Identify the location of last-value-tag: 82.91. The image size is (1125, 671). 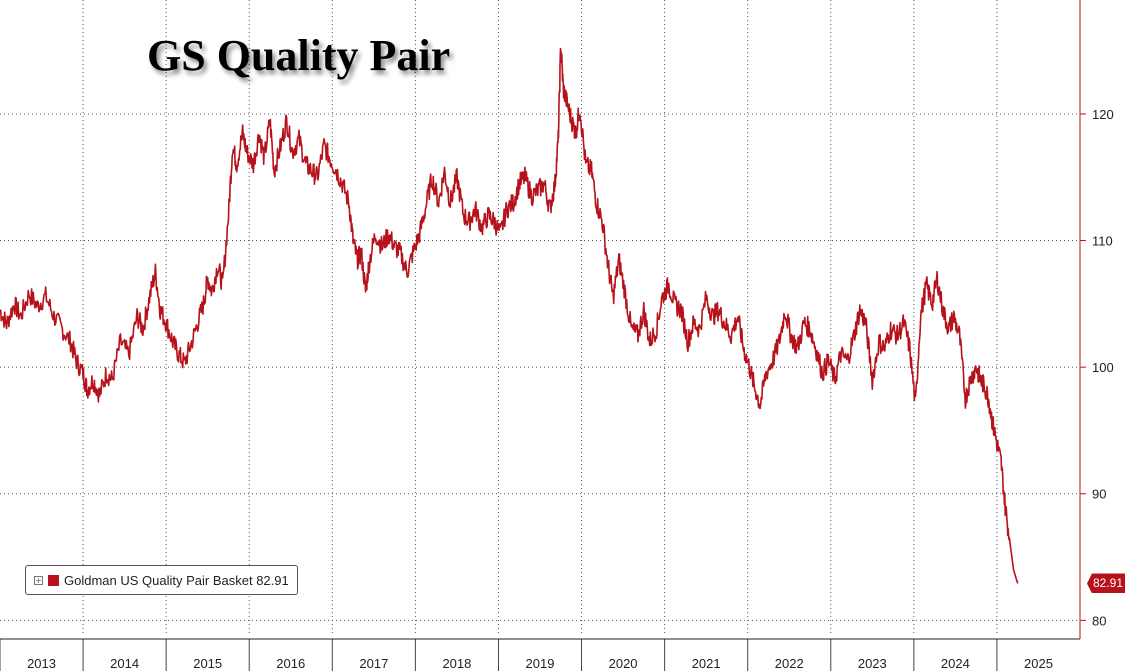
(1106, 583).